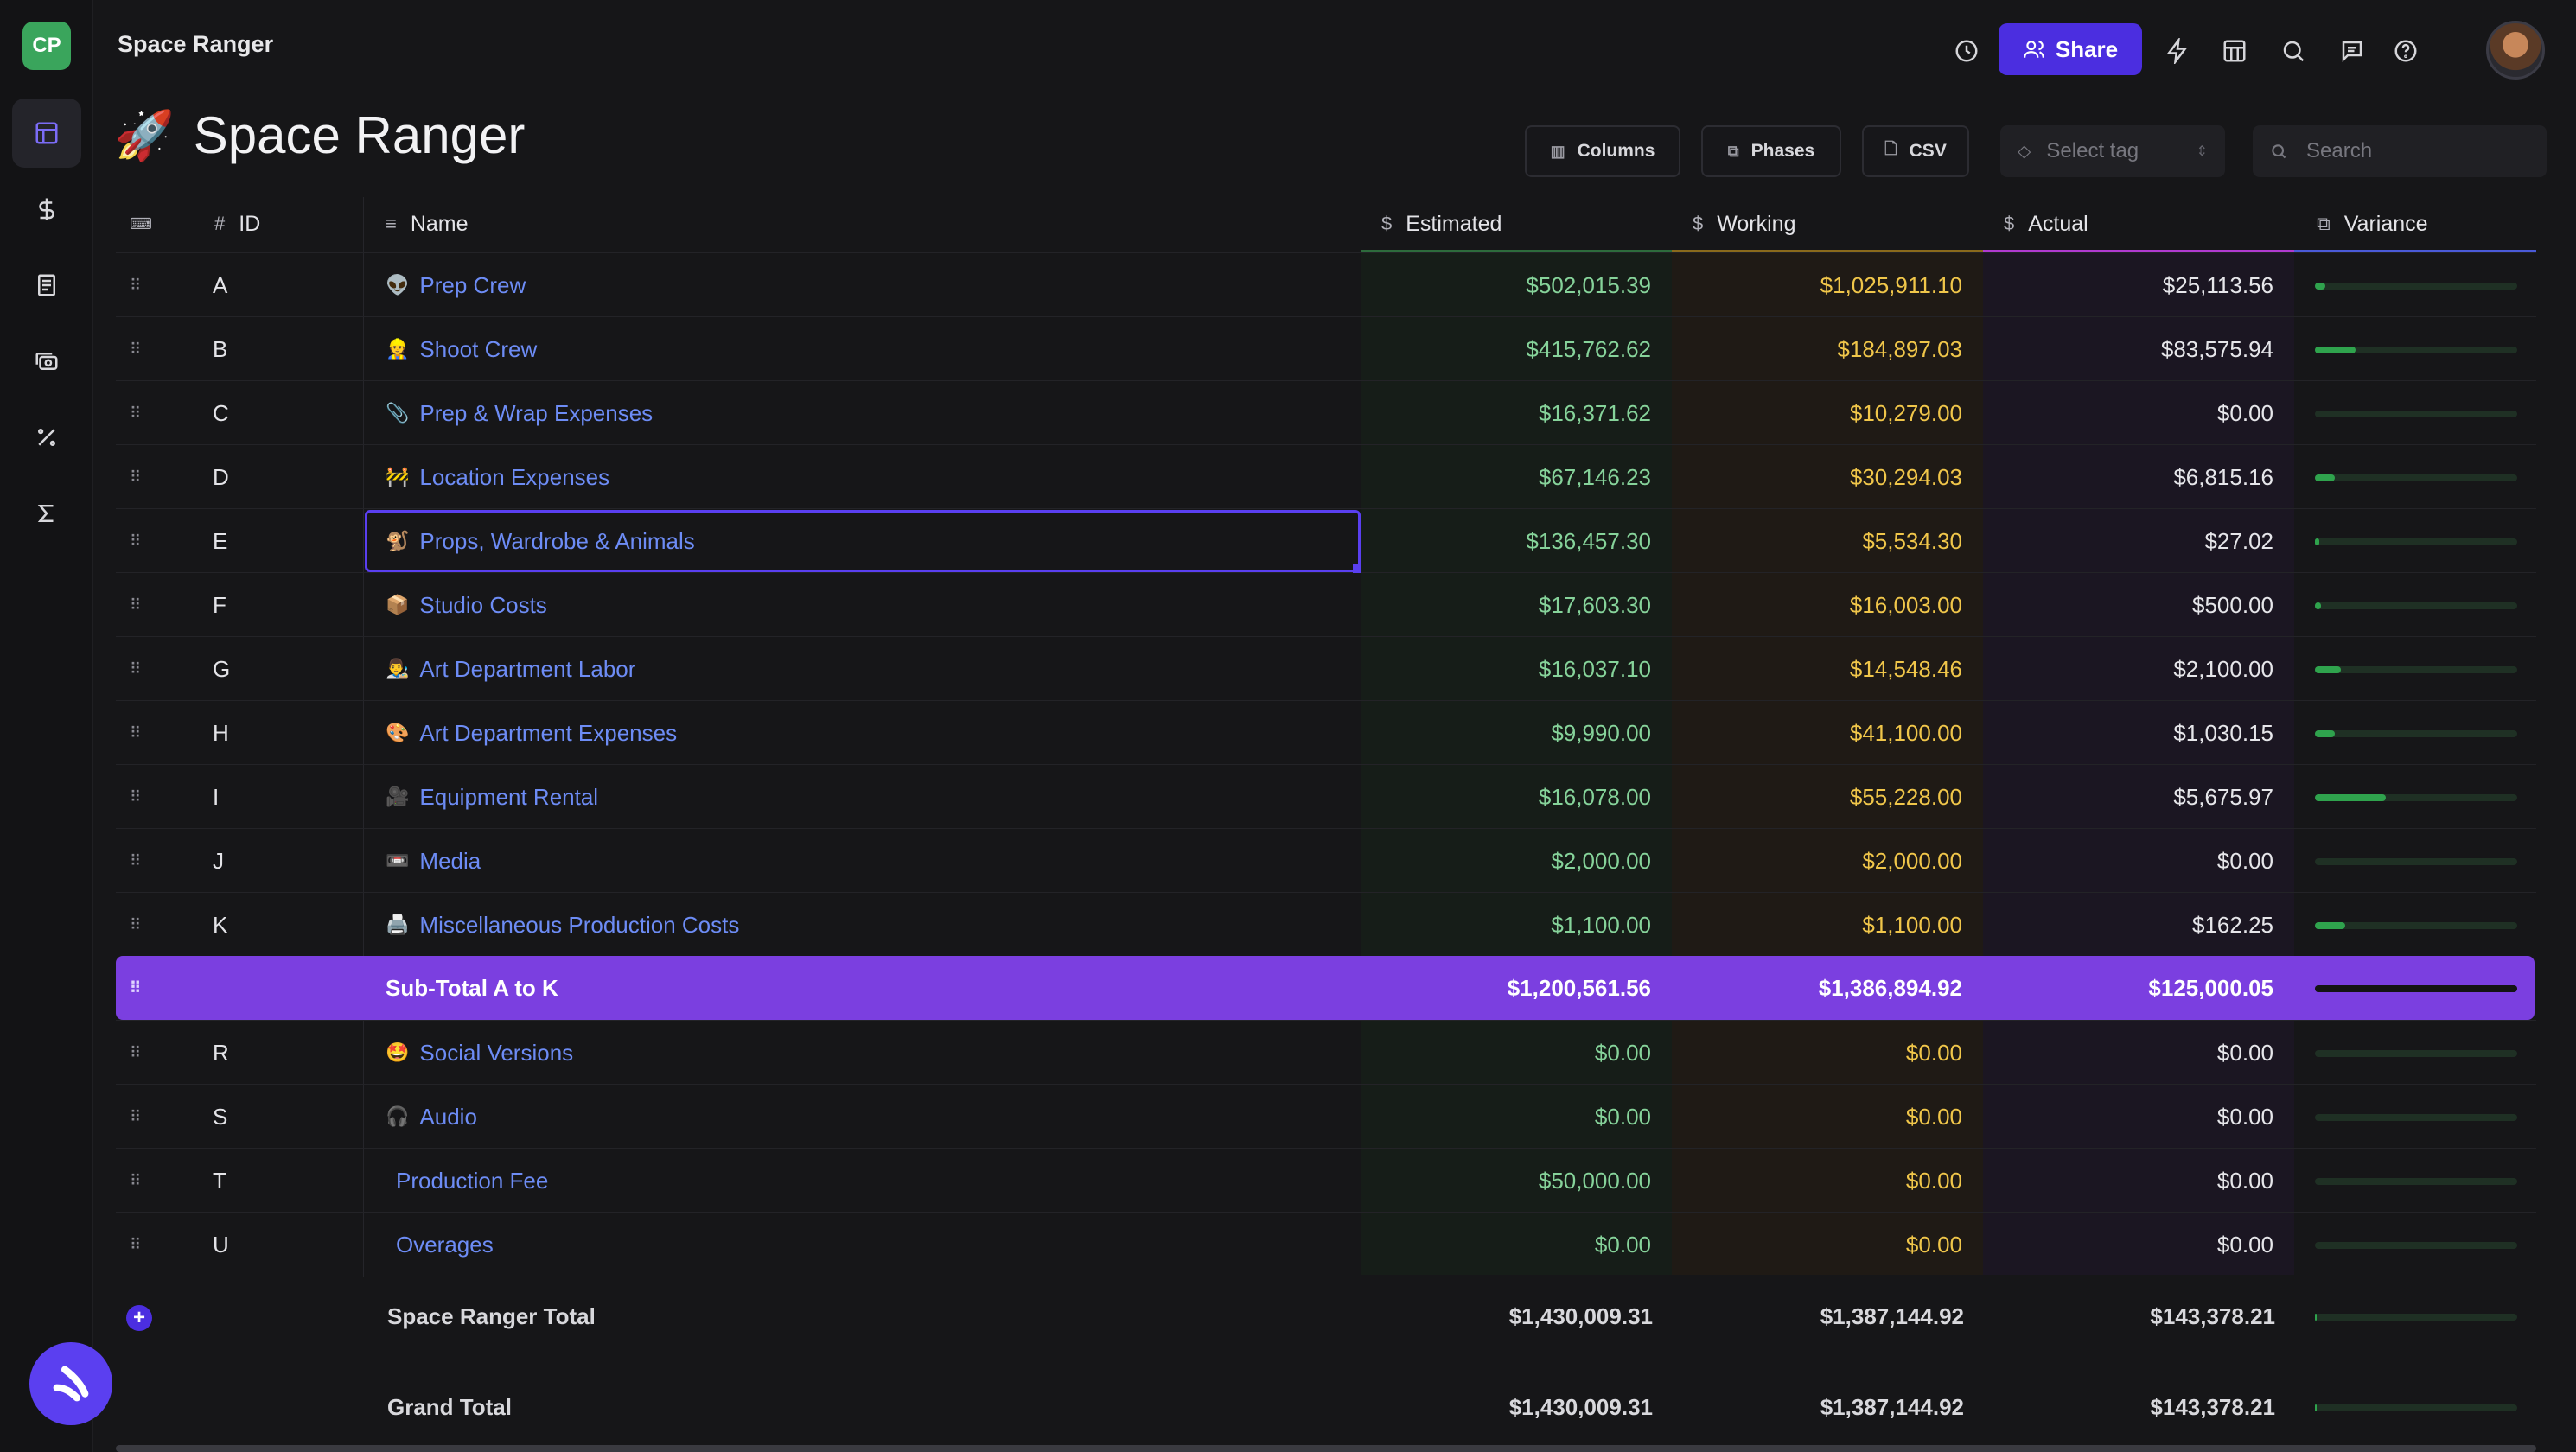 Image resolution: width=2576 pixels, height=1452 pixels. Describe the element at coordinates (2223, 668) in the screenshot. I see `actual-cell: $2,100.00` at that location.